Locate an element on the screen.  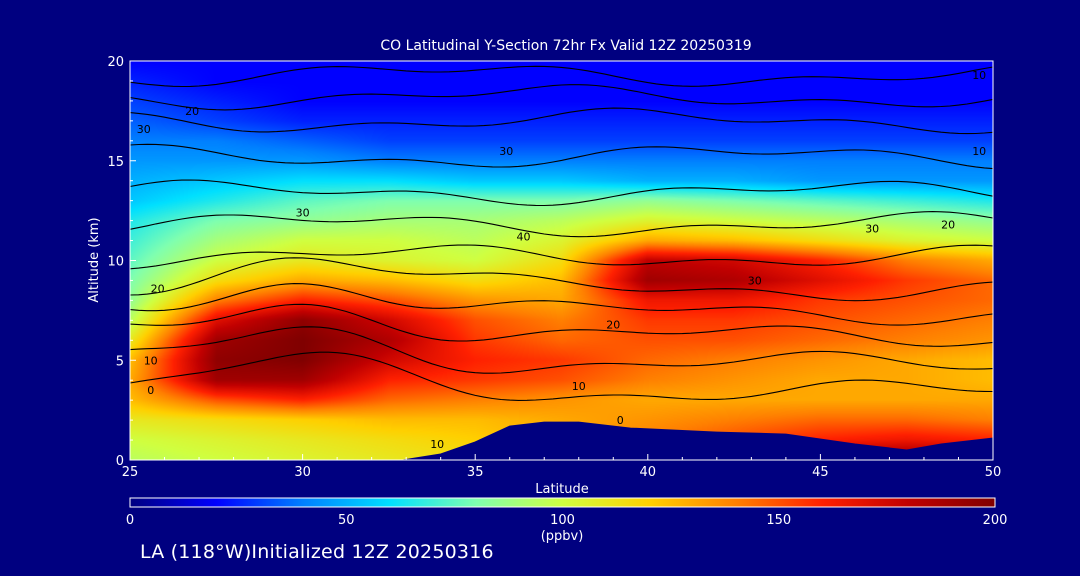
colorbar-tick-label: 200 is located at coordinates (995, 520).